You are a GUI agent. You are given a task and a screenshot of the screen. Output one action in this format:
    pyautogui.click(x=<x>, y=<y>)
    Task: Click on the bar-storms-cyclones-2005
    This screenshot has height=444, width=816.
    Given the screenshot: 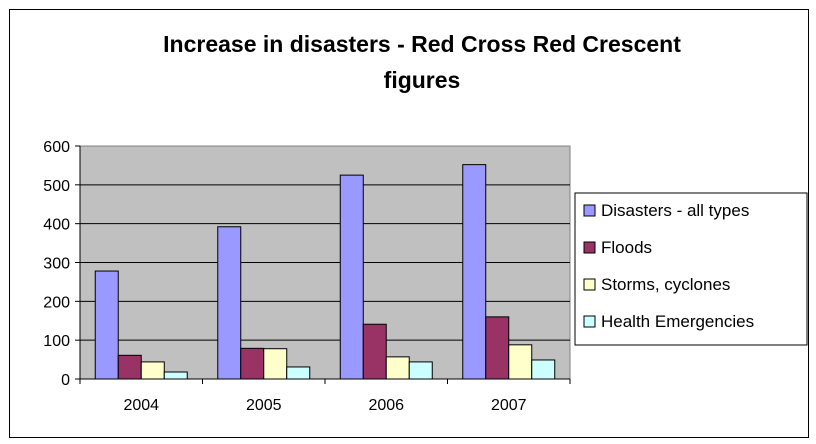 What is the action you would take?
    pyautogui.click(x=275, y=364)
    